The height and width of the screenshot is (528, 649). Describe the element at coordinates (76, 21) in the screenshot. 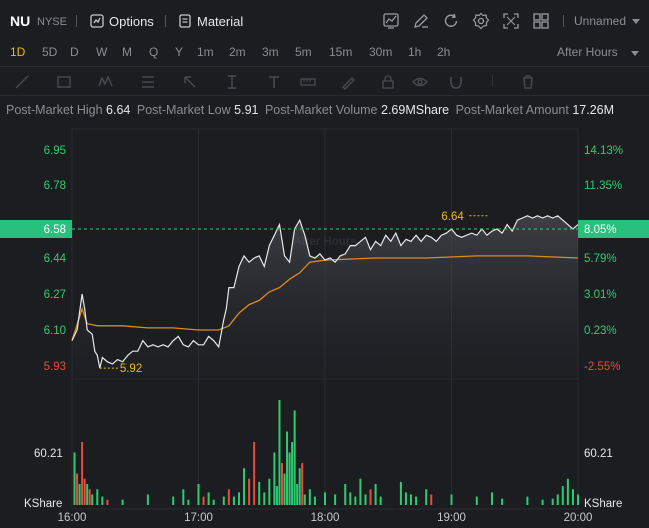

I see `divider` at that location.